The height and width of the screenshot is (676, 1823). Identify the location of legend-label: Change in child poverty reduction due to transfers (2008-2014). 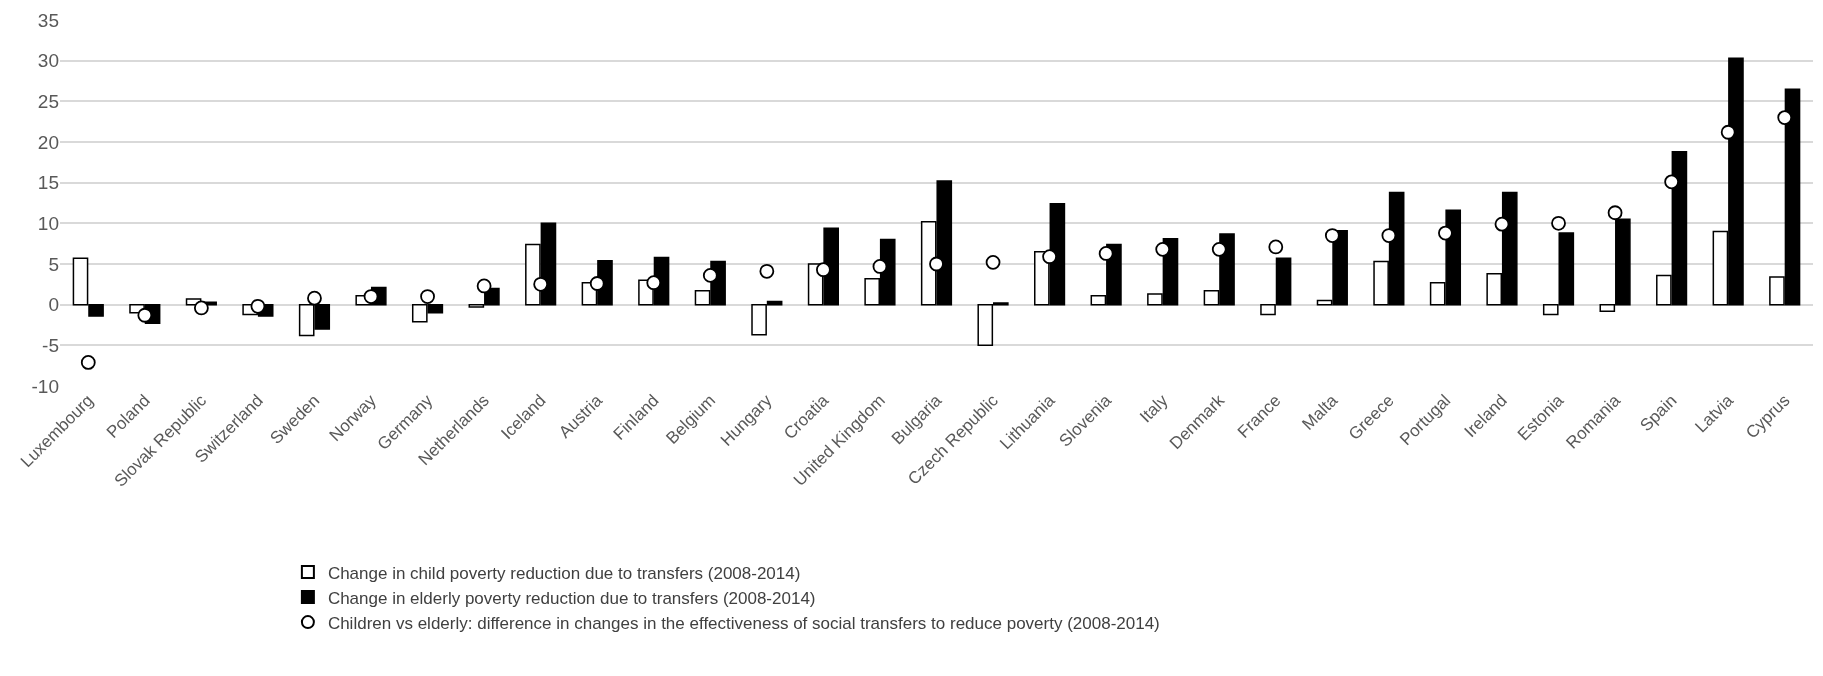
(564, 573).